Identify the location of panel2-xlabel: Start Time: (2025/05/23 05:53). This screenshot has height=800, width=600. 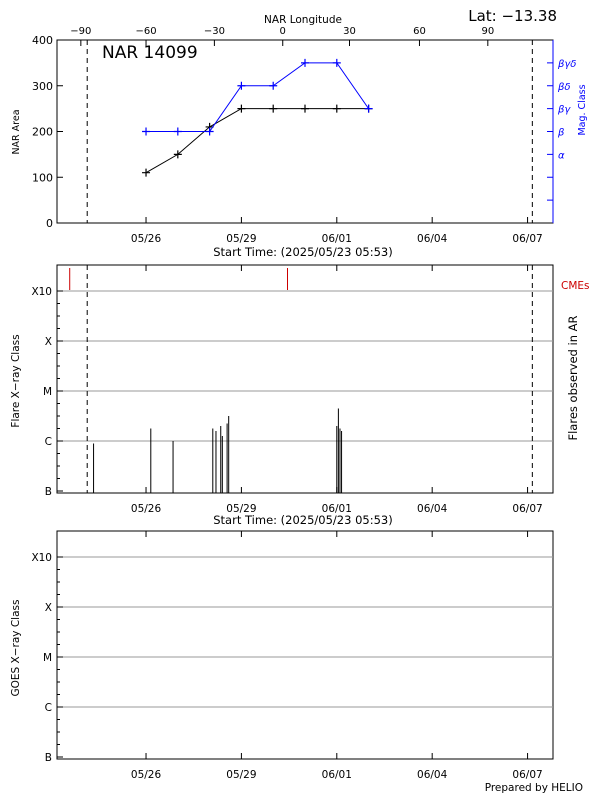
(302, 520).